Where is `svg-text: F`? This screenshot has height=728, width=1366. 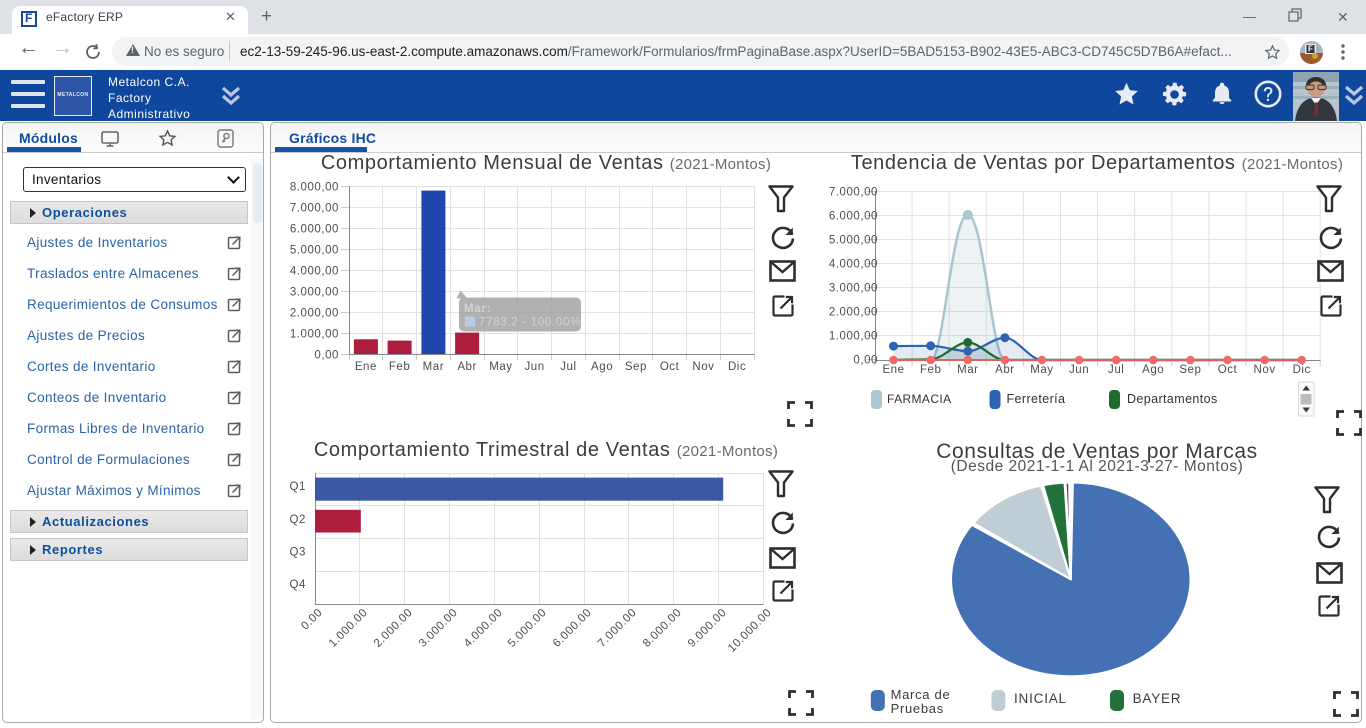
svg-text: F is located at coordinates (1310, 49).